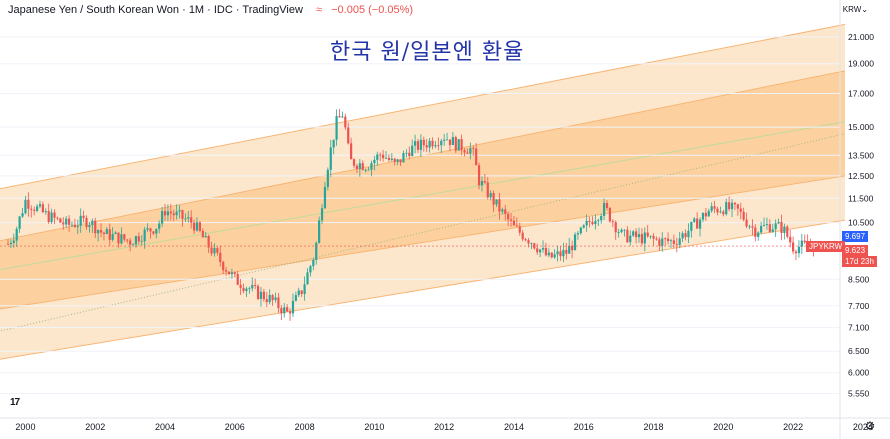 This screenshot has height=439, width=890. I want to click on x-tick-label: 2006, so click(235, 427).